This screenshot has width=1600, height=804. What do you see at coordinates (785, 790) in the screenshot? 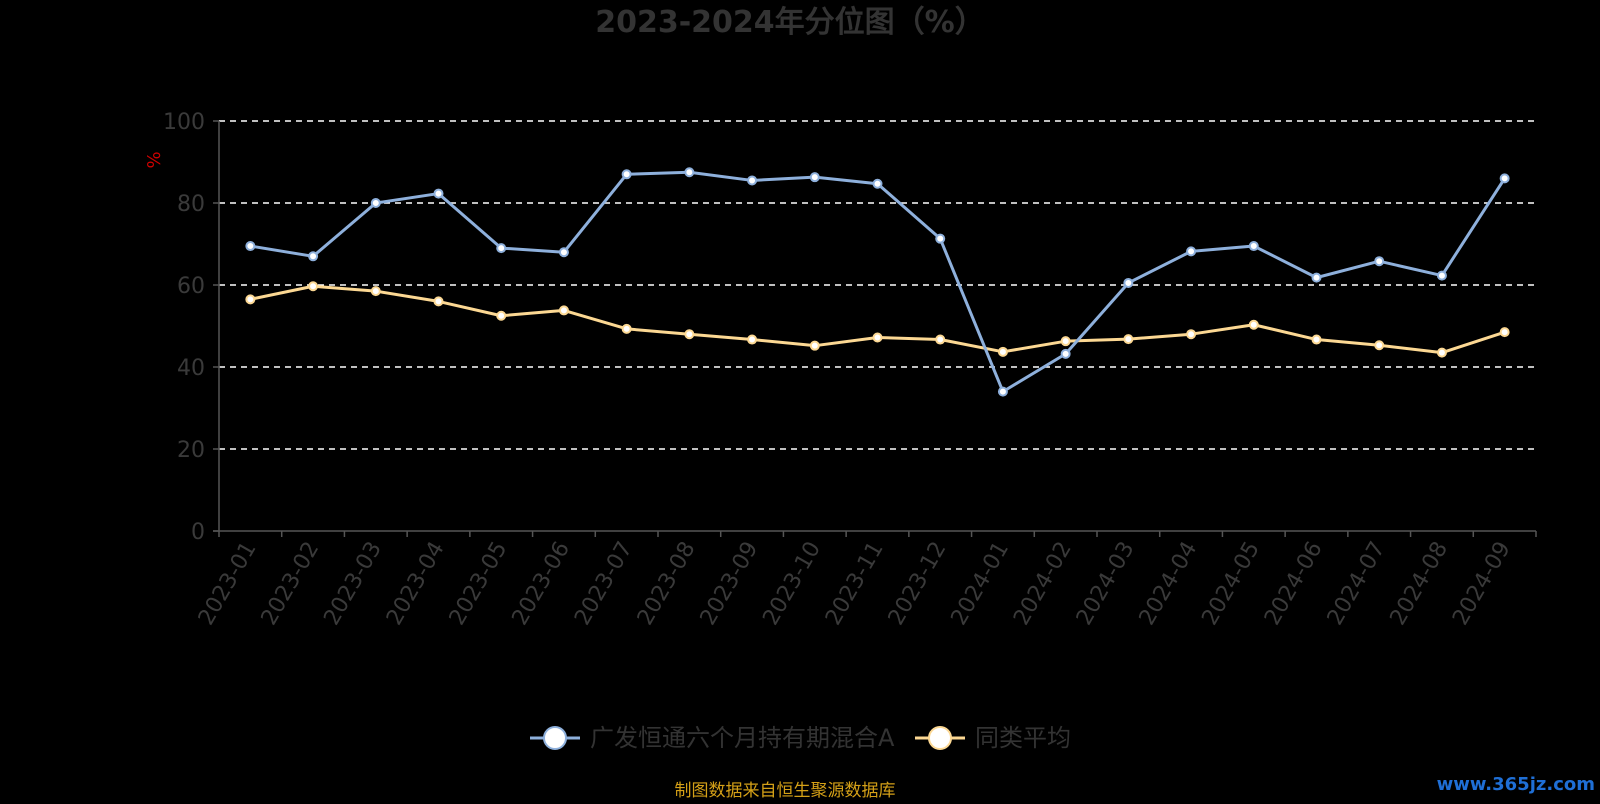
I see `source-note: 制图数据来自恒生聚源数据库` at bounding box center [785, 790].